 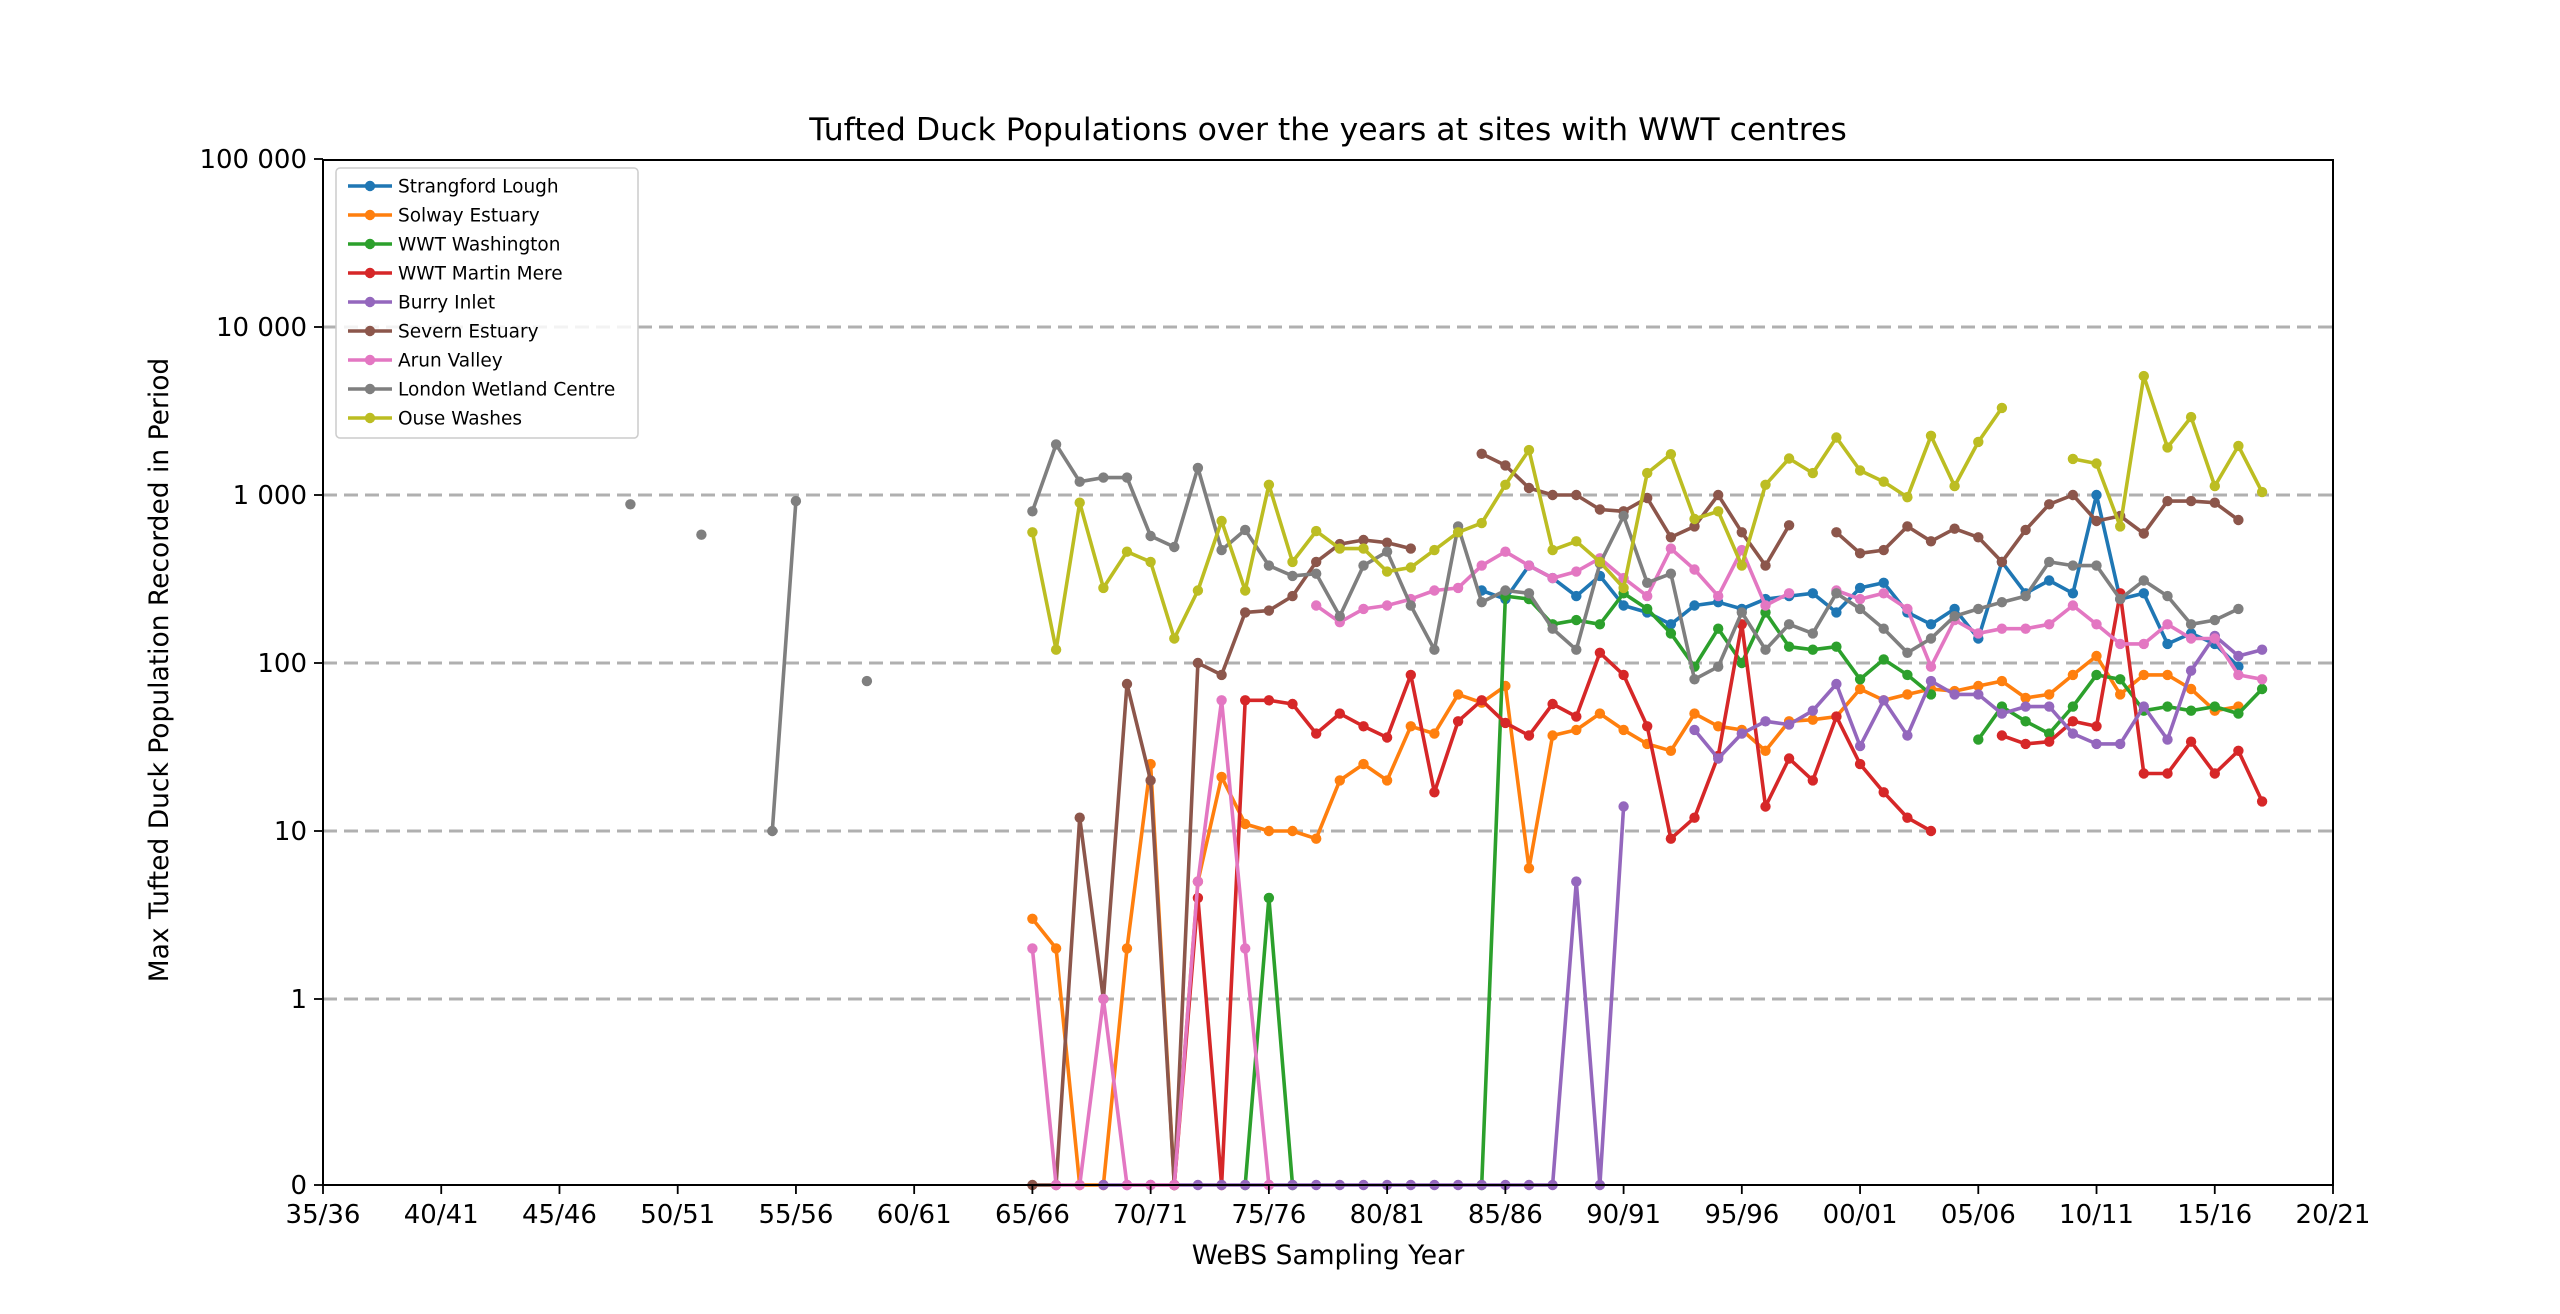 I want to click on legend-item: WWT Washington, so click(x=454, y=245).